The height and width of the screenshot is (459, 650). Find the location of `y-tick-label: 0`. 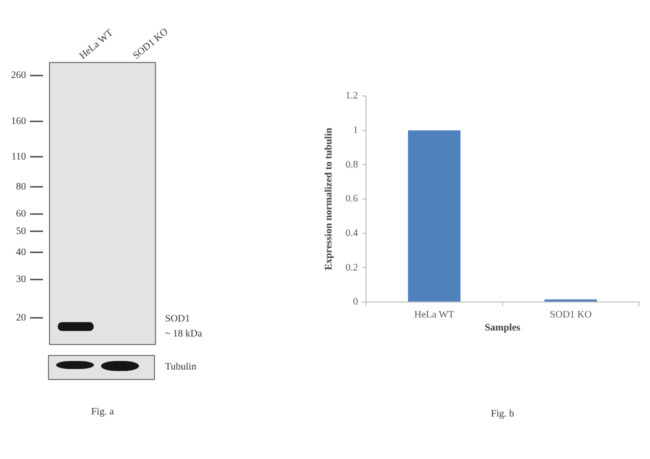

y-tick-label: 0 is located at coordinates (355, 302).